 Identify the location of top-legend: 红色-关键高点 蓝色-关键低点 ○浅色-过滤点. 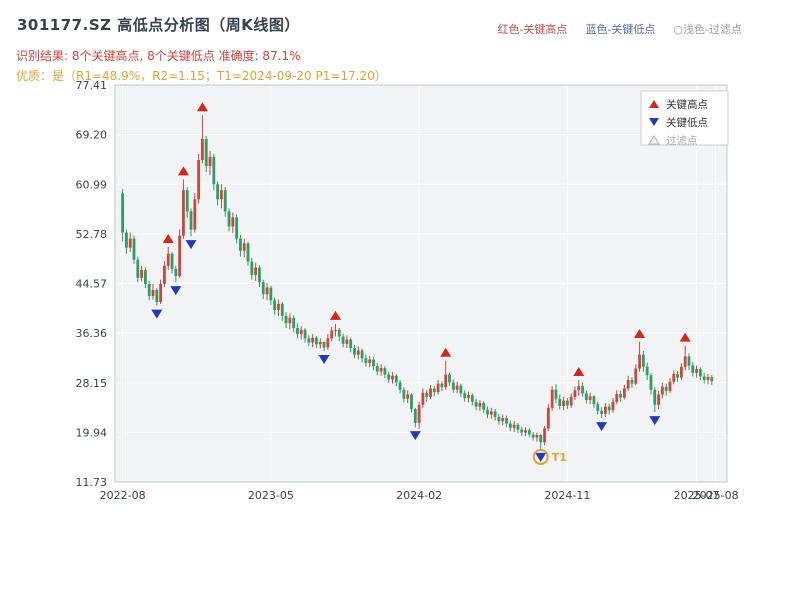
(619, 29).